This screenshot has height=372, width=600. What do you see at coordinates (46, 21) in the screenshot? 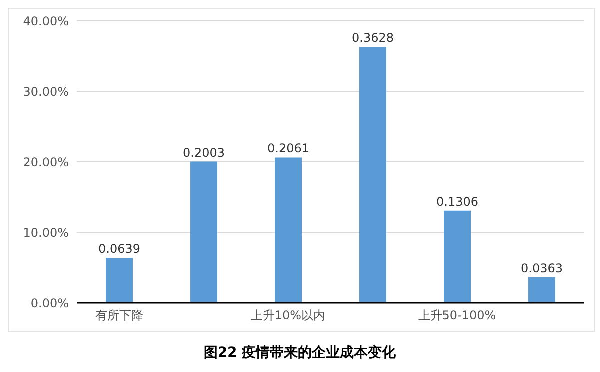
I see `y-tick-label: 40.00%` at bounding box center [46, 21].